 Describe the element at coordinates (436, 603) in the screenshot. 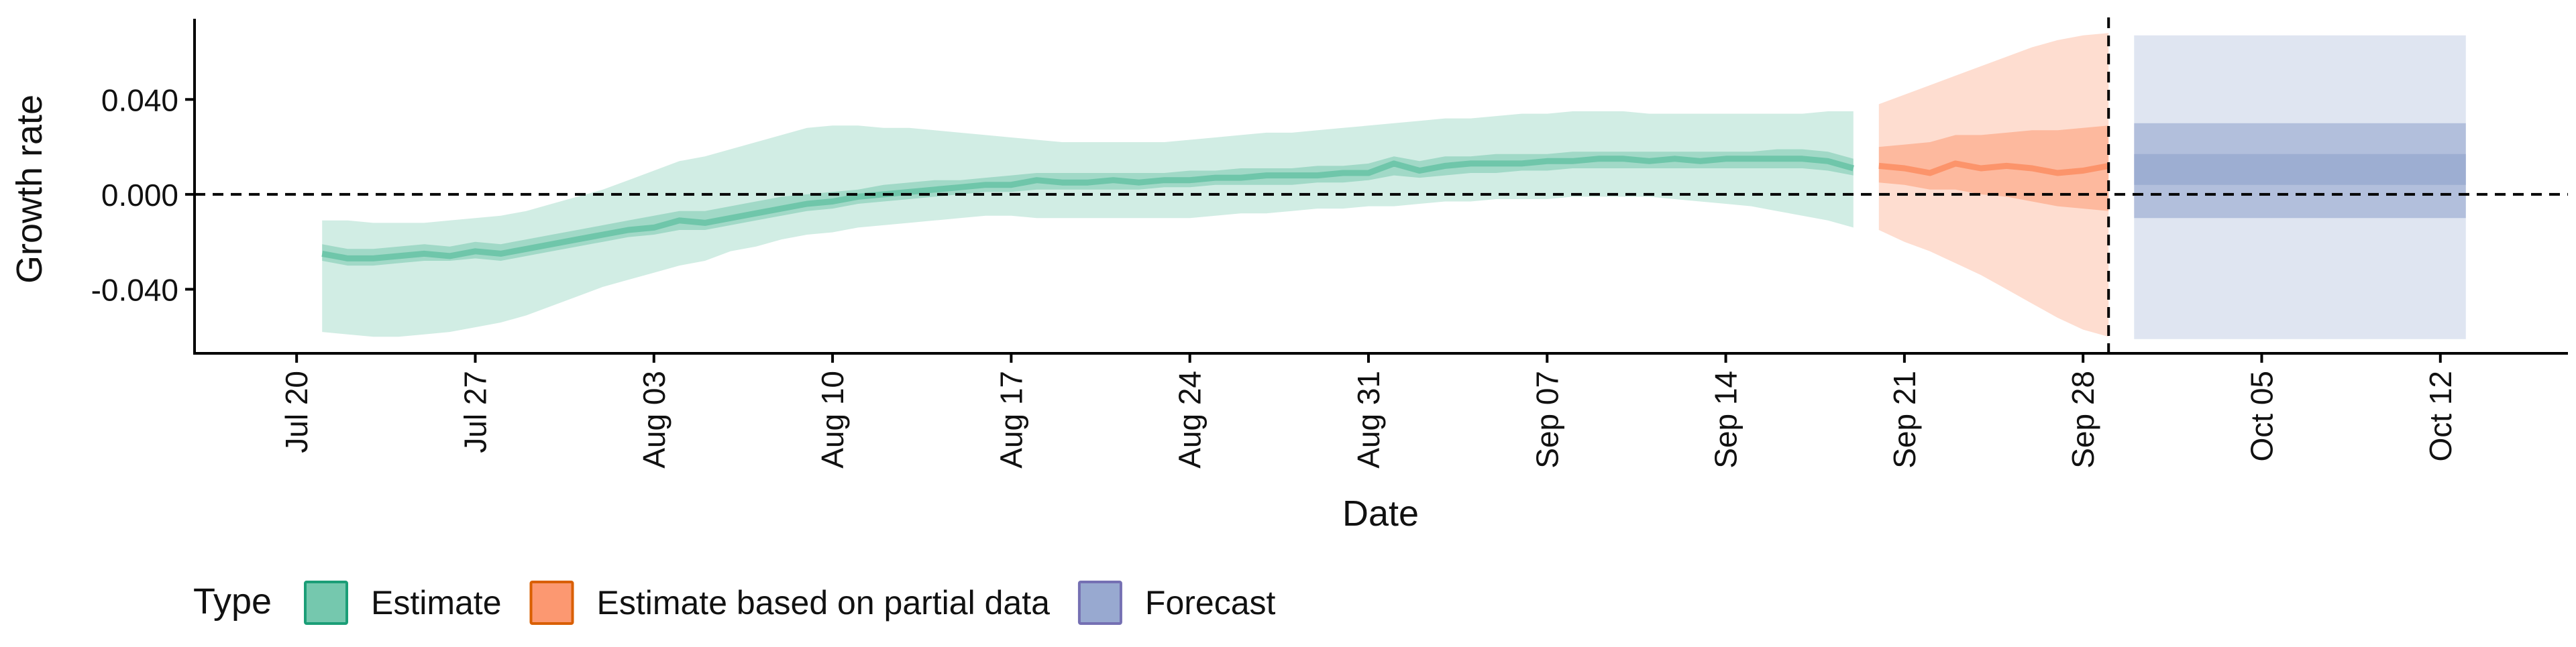

I see `legend-label-1: Estimate` at that location.